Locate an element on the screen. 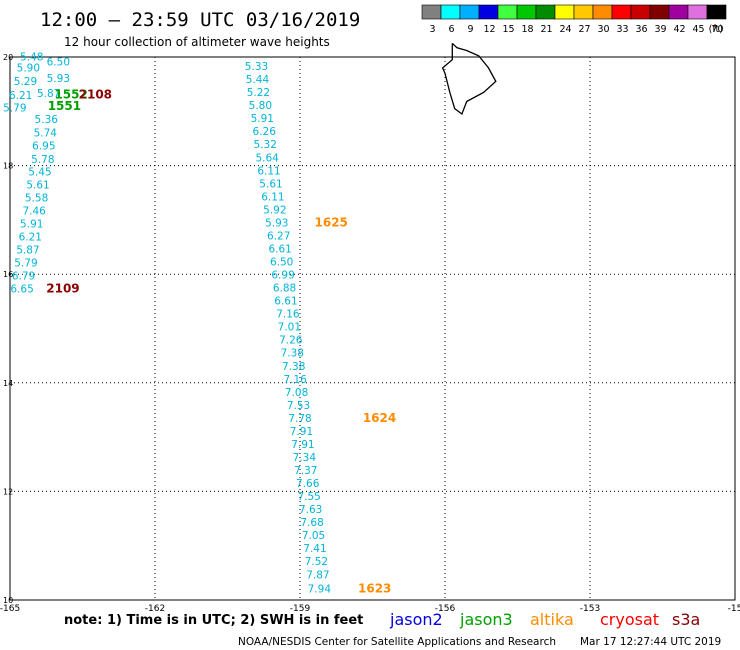 The height and width of the screenshot is (650, 740). wave-height-label: 7.46 is located at coordinates (34, 211).